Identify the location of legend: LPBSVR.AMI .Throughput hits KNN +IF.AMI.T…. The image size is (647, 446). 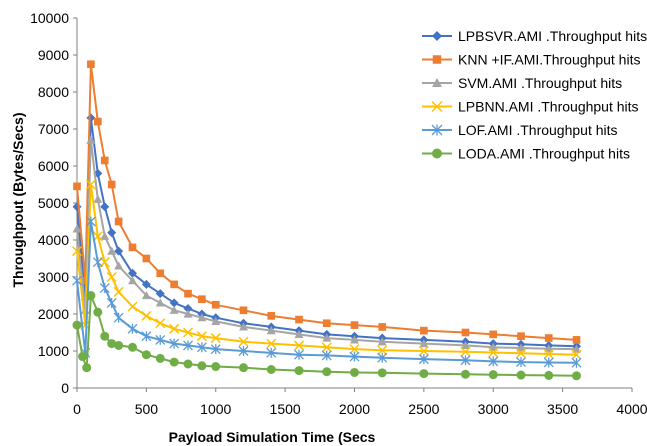
(534, 95).